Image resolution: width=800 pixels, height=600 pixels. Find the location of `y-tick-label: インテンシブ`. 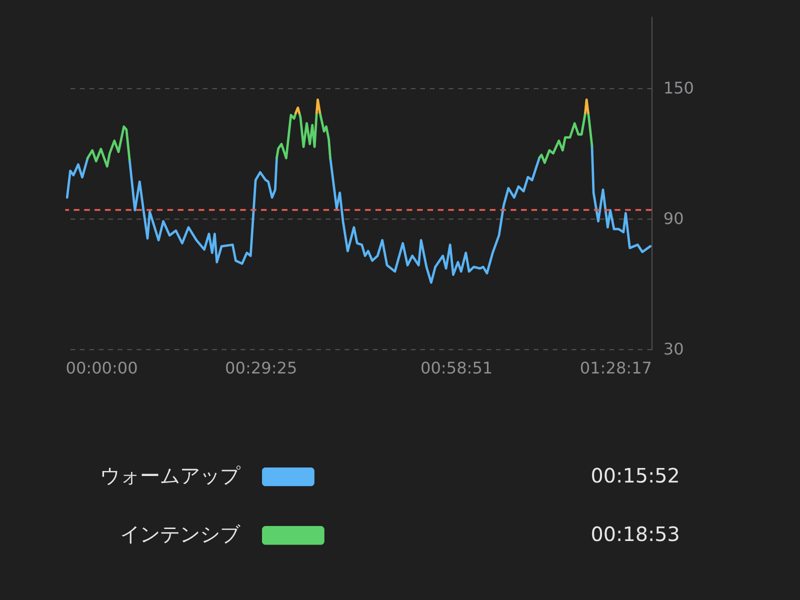

y-tick-label: インテンシブ is located at coordinates (181, 534).